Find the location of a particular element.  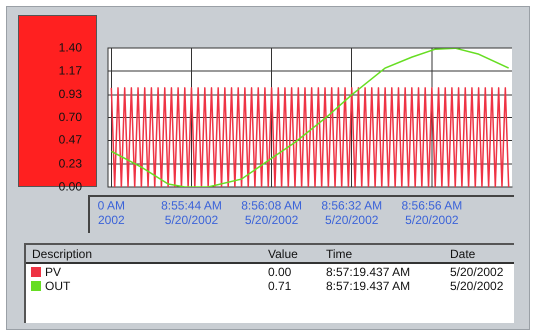

y-tick-label: 0.00 is located at coordinates (70, 186).